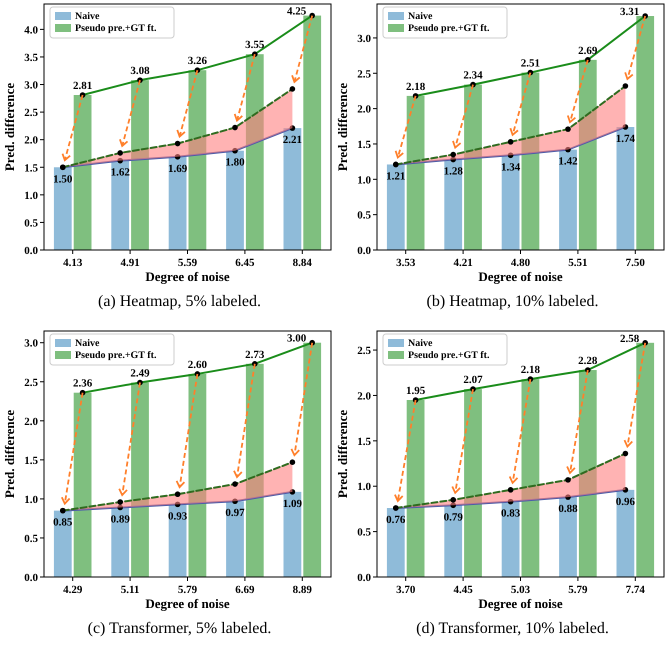 This screenshot has width=667, height=654. Describe the element at coordinates (588, 361) in the screenshot. I see `data-label: 2.28` at that location.